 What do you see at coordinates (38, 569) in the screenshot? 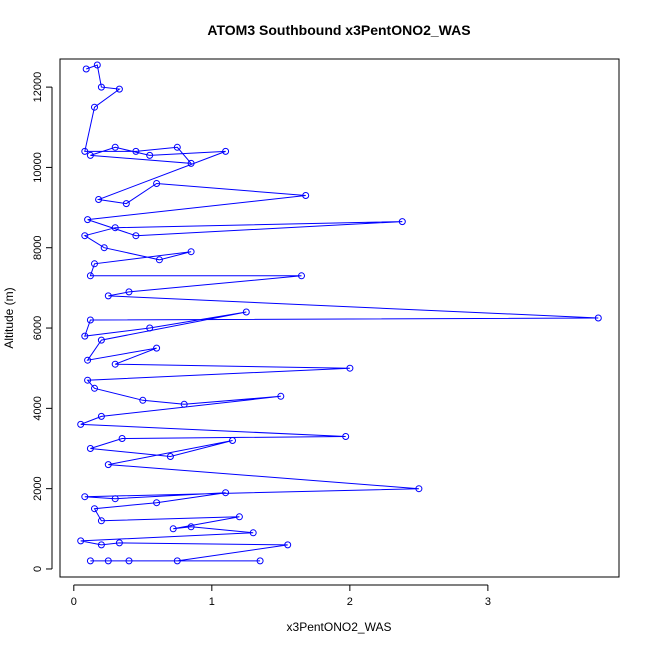
I see `y-tick-label: 0` at bounding box center [38, 569].